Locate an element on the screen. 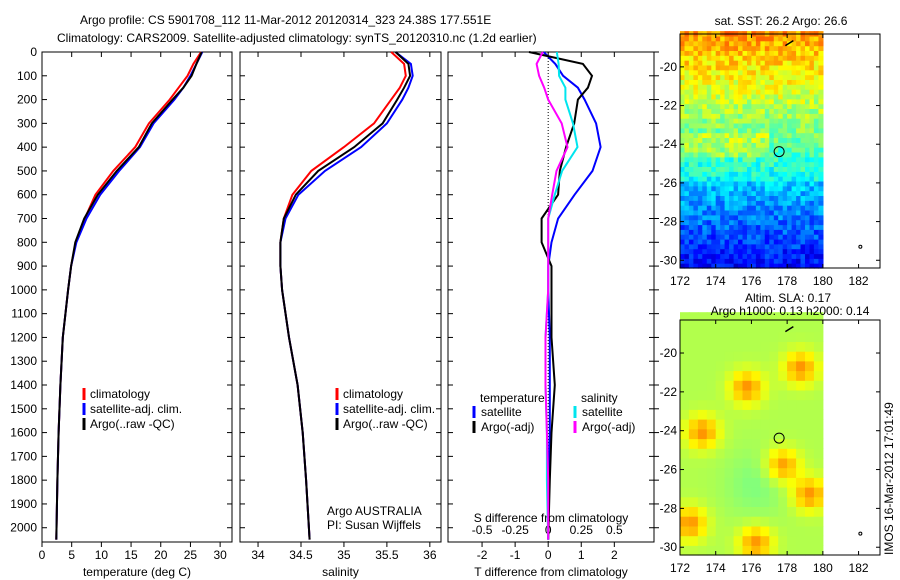 Image resolution: width=900 pixels, height=580 pixels. y-tick-label: 2000 is located at coordinates (23, 528).